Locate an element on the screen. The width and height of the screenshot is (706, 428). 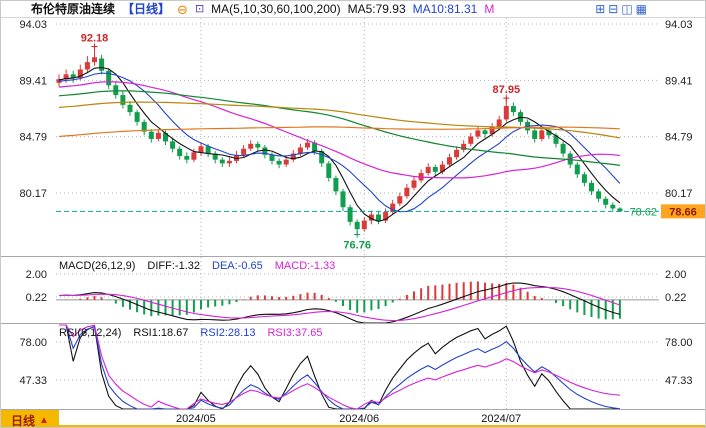
y-tick-right: 47.33 is located at coordinates (679, 381).